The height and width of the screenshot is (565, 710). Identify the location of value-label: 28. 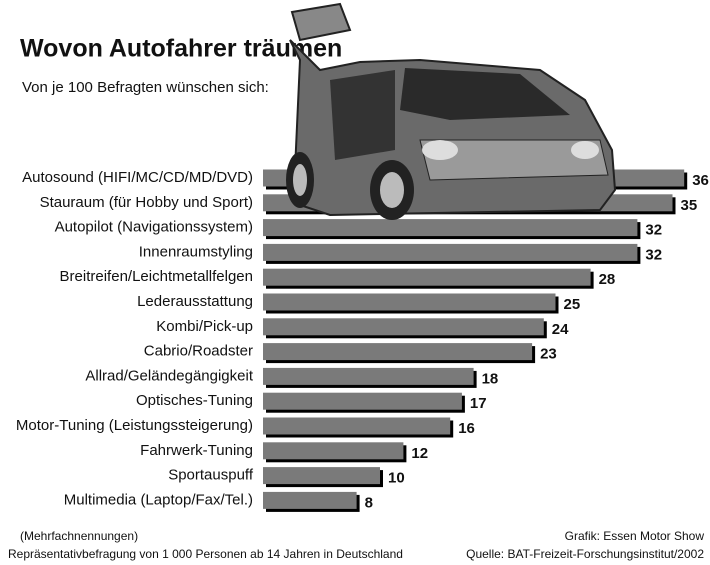
(607, 279).